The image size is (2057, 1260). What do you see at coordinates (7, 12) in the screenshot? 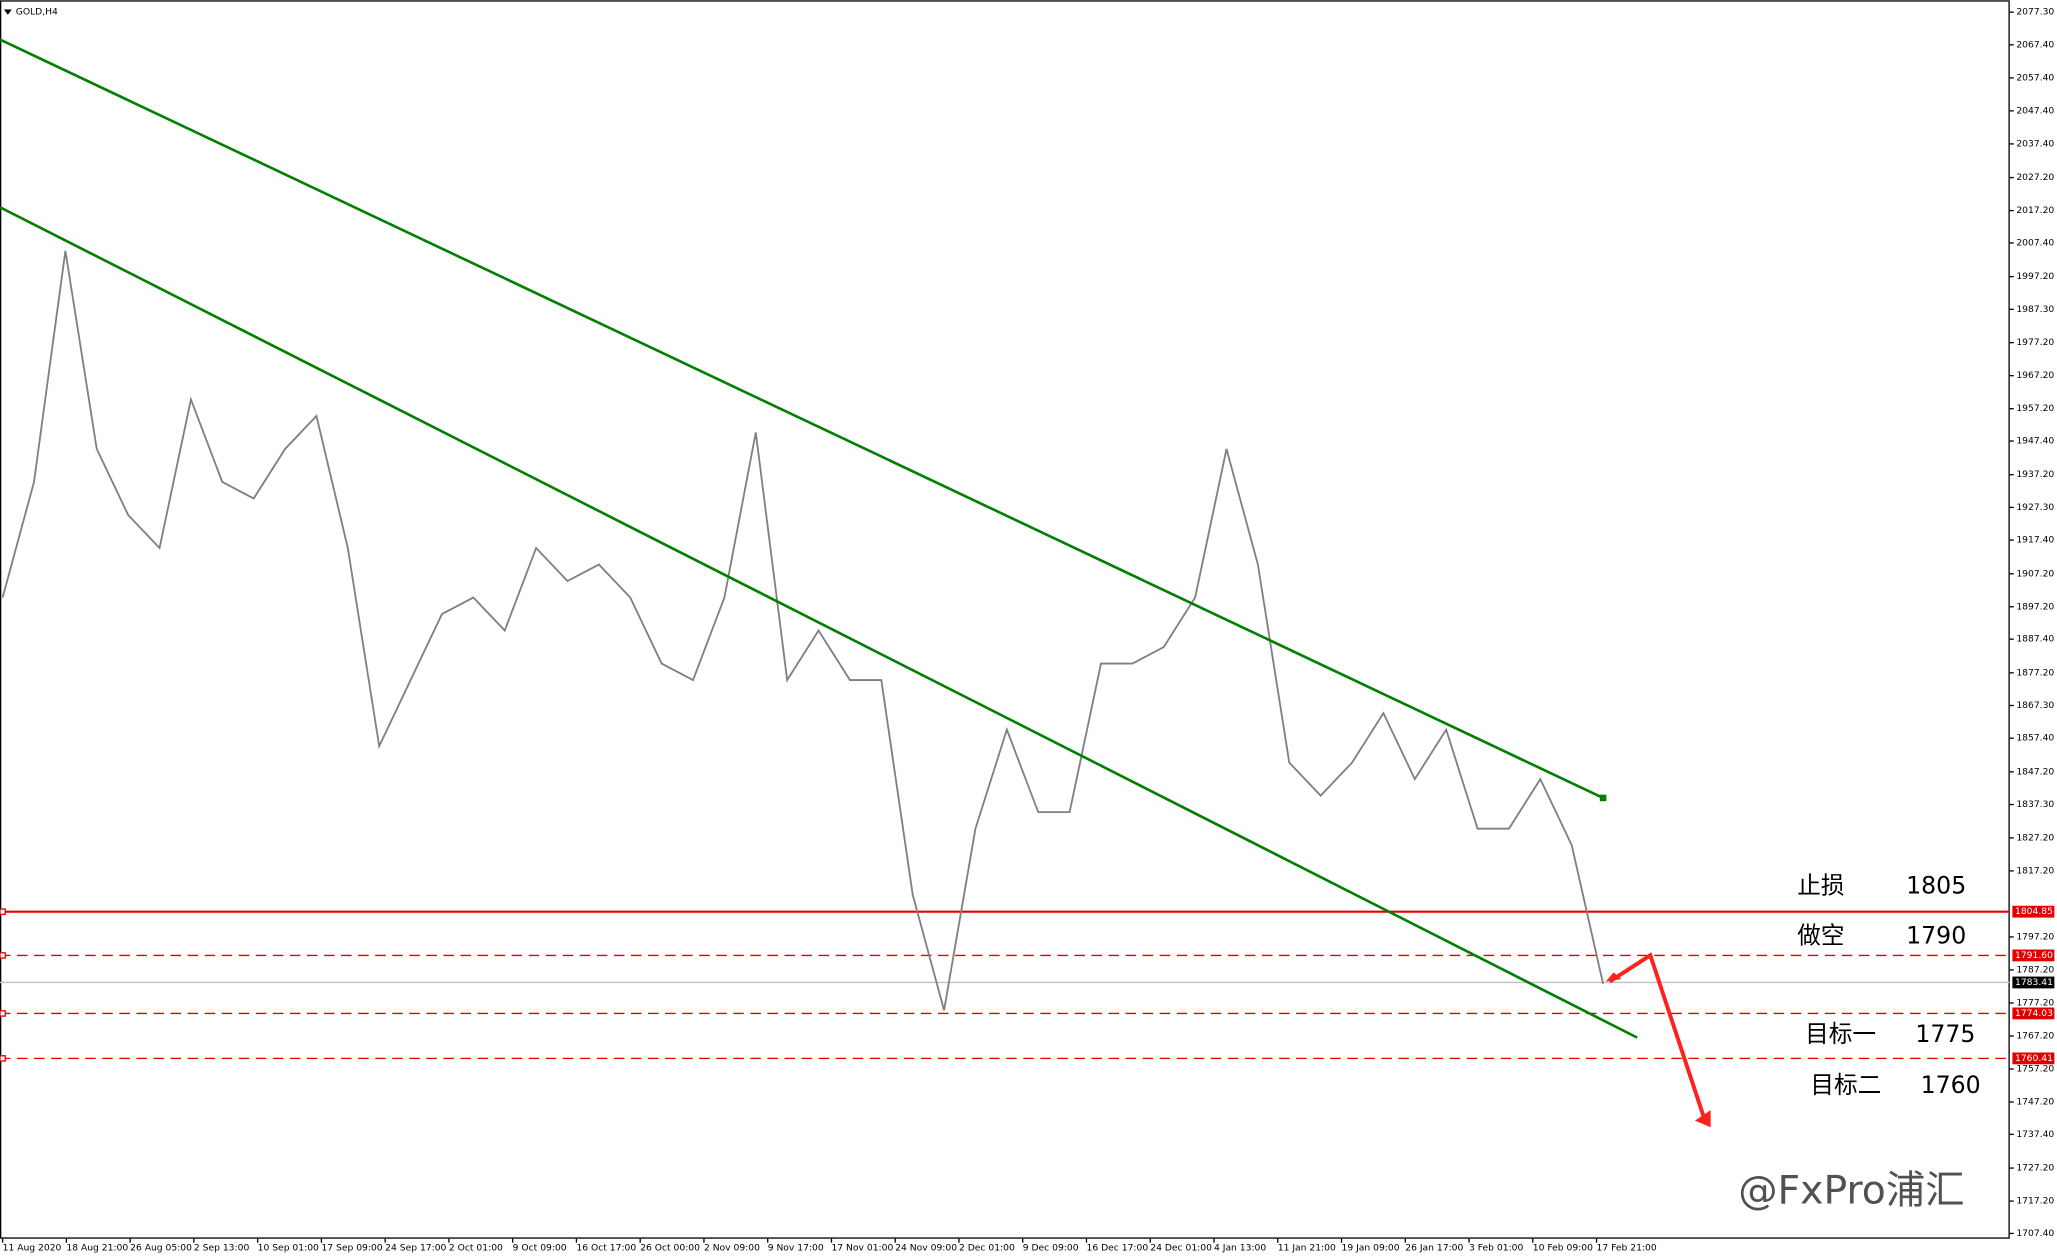
I see `menu-triangle` at bounding box center [7, 12].